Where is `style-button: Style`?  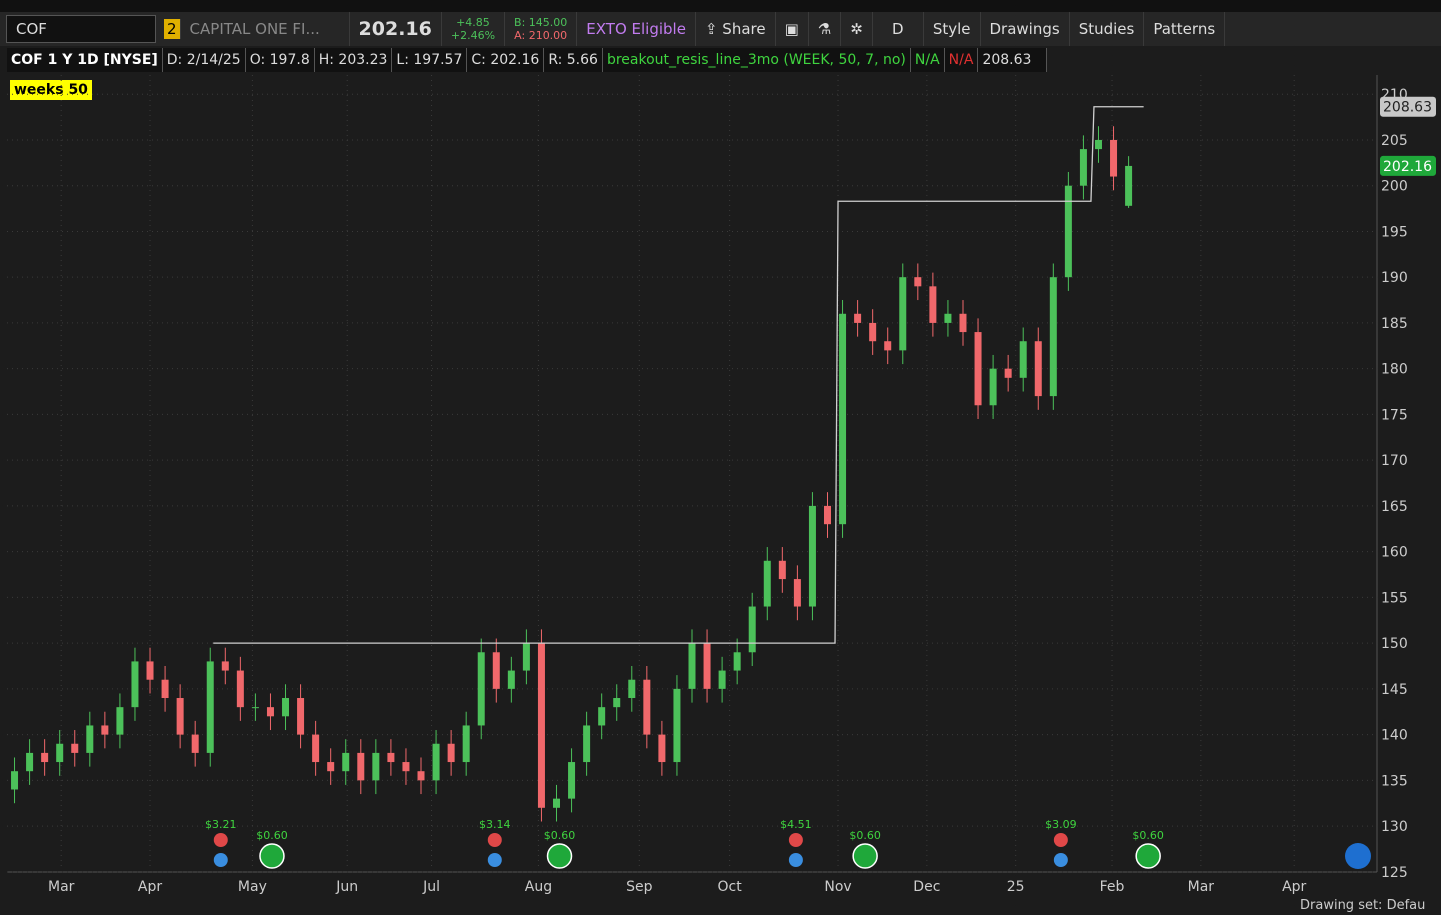
style-button: Style is located at coordinates (952, 29).